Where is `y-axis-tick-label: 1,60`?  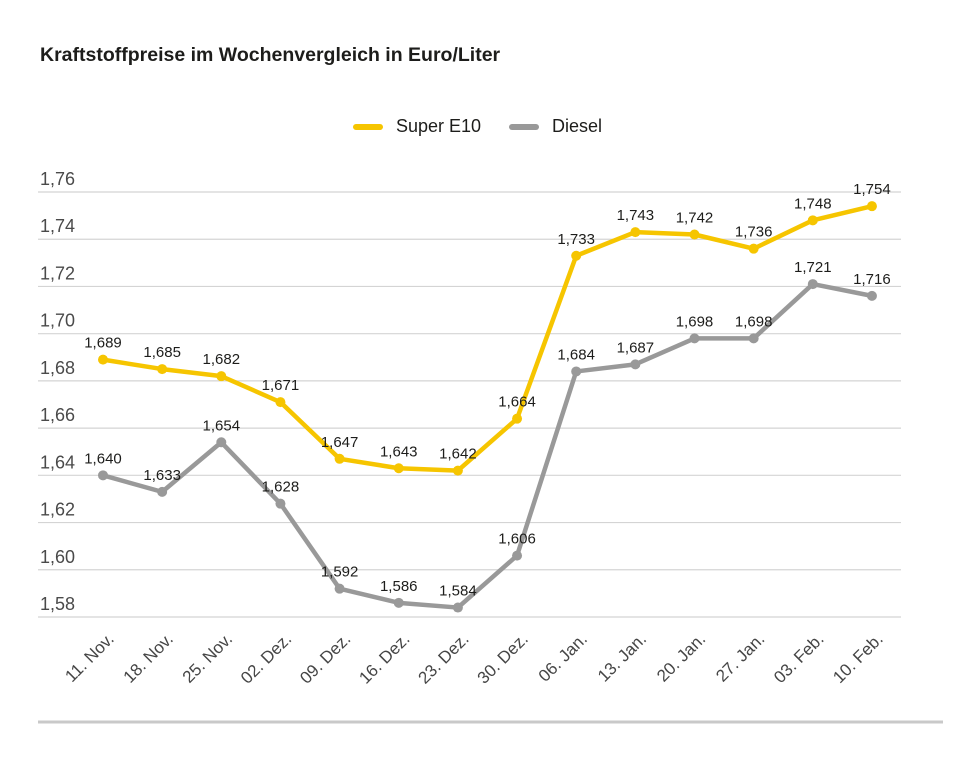
y-axis-tick-label: 1,60 is located at coordinates (57, 557).